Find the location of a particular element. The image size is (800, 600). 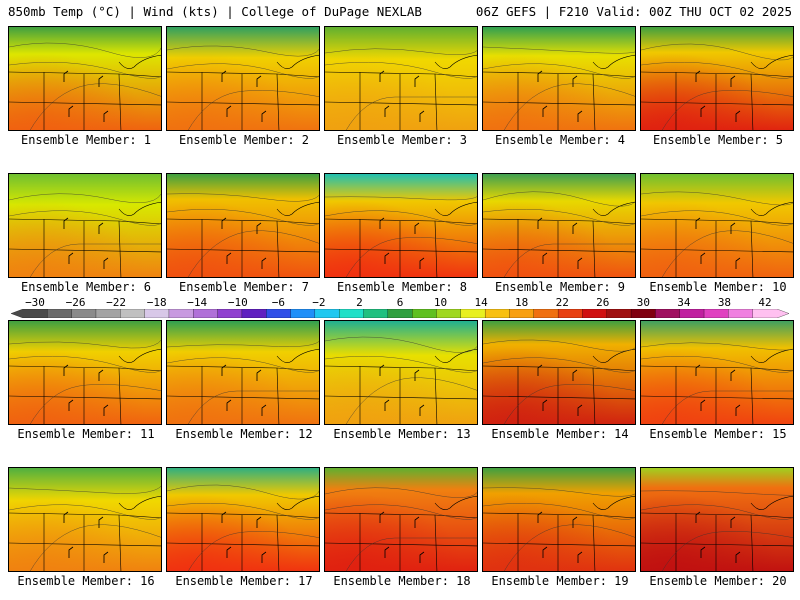

ensemble-member-label: Ensemble Member: 12 is located at coordinates (244, 434).